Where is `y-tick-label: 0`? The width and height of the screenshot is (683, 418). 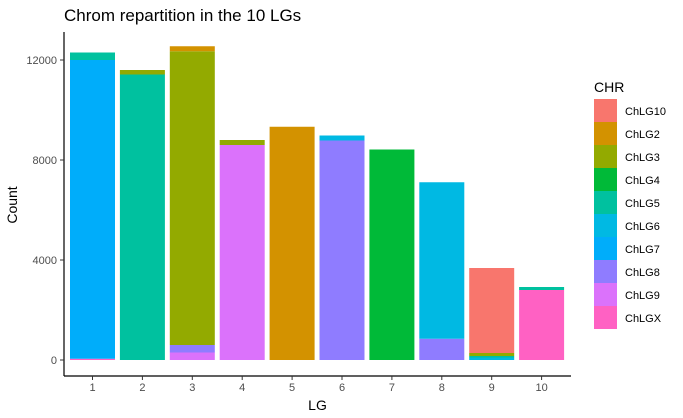
y-tick-label: 0 is located at coordinates (54, 361).